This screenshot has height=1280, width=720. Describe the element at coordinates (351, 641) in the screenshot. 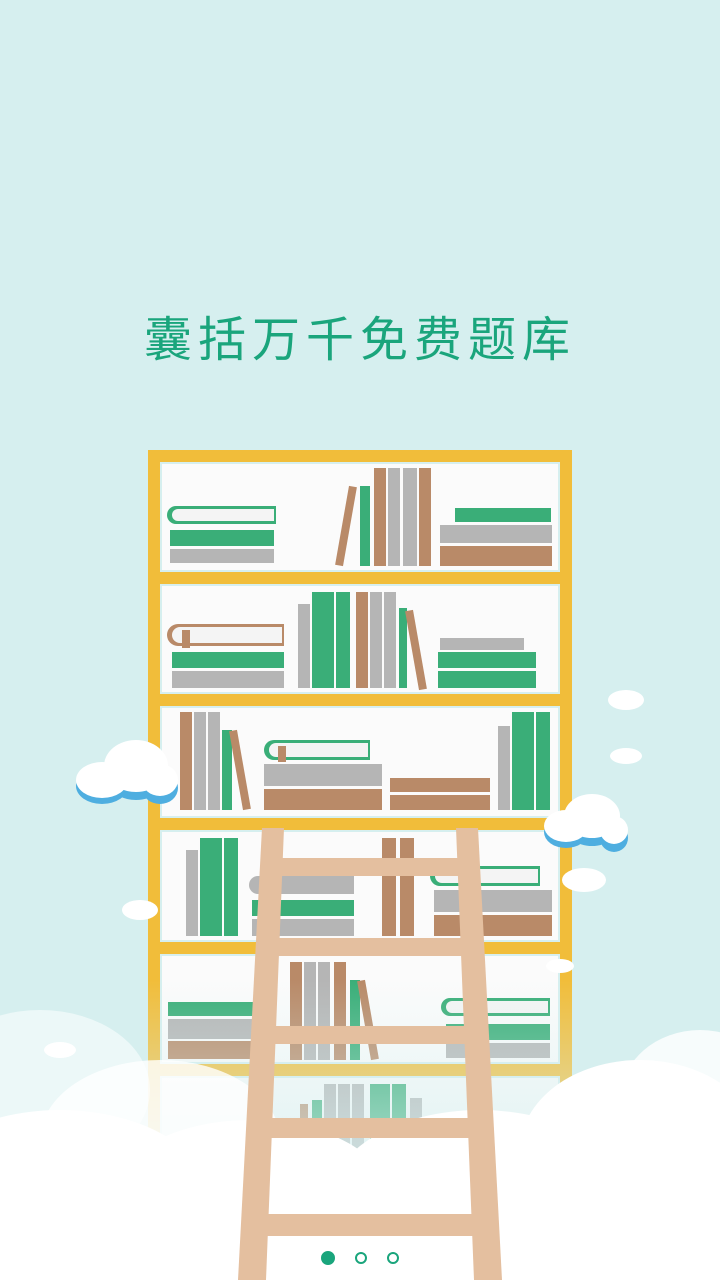

I see `shelf-2-books` at that location.